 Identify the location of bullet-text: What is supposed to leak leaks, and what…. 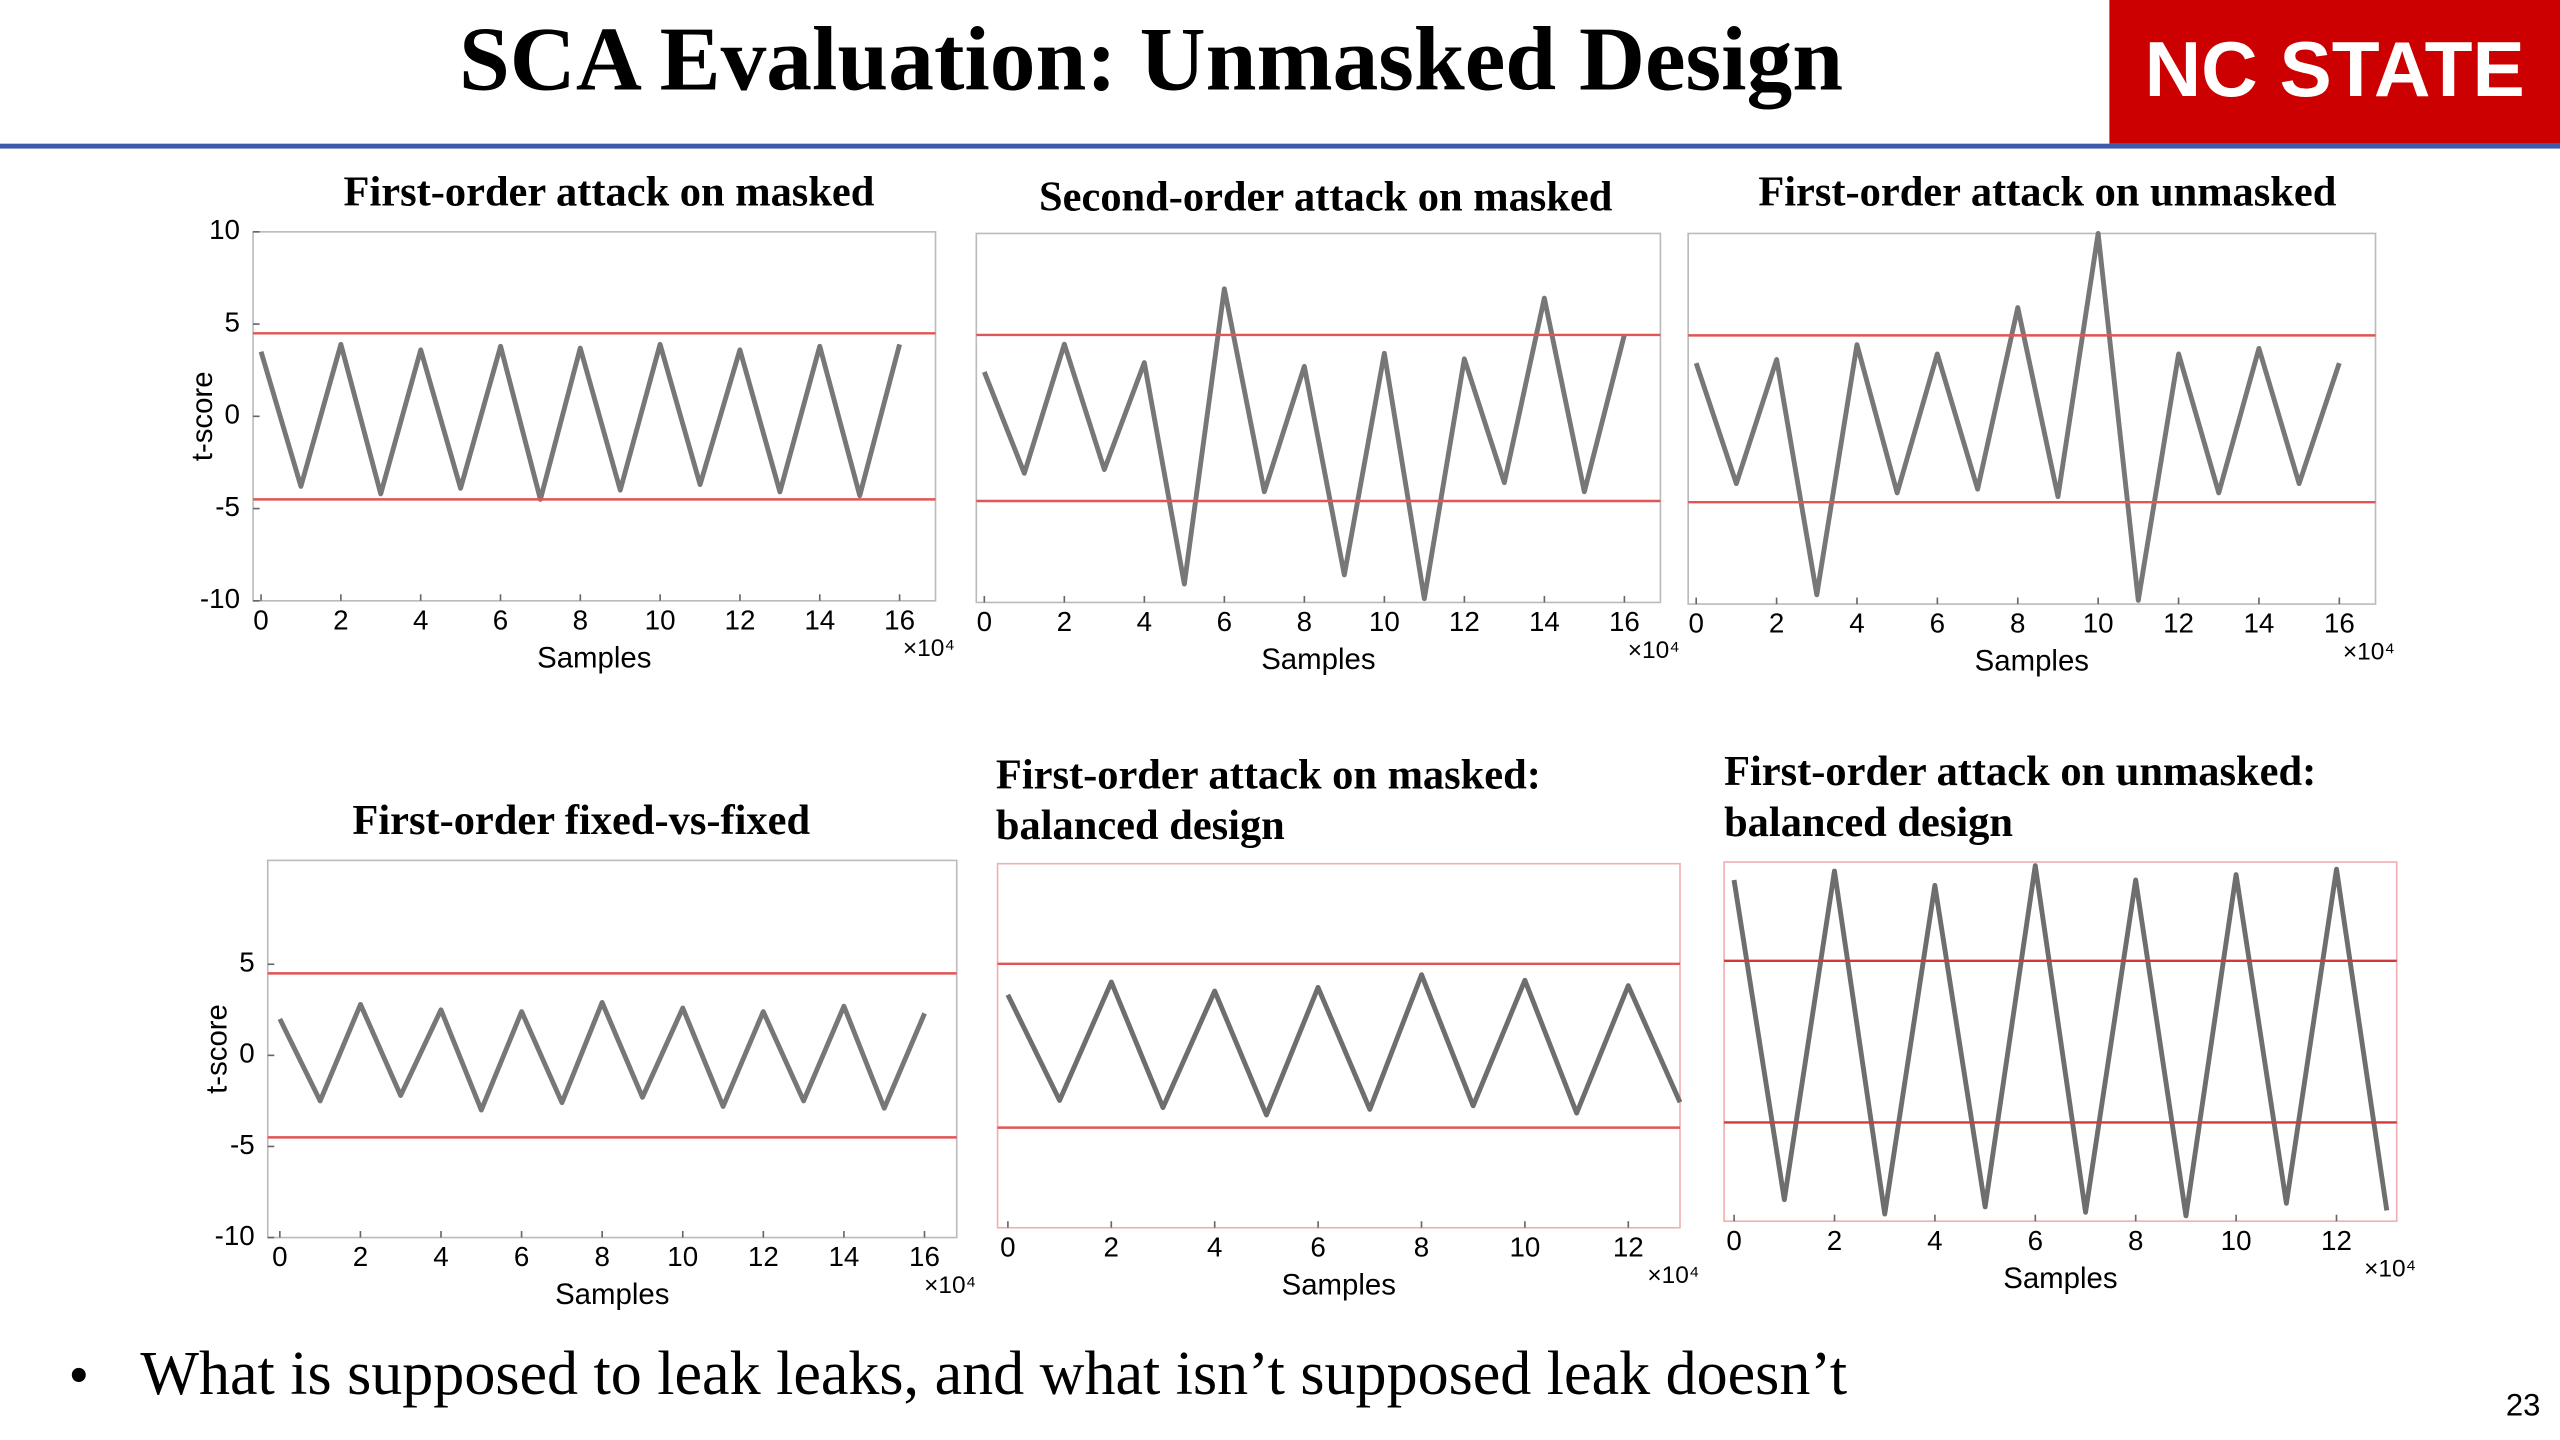
(993, 1374).